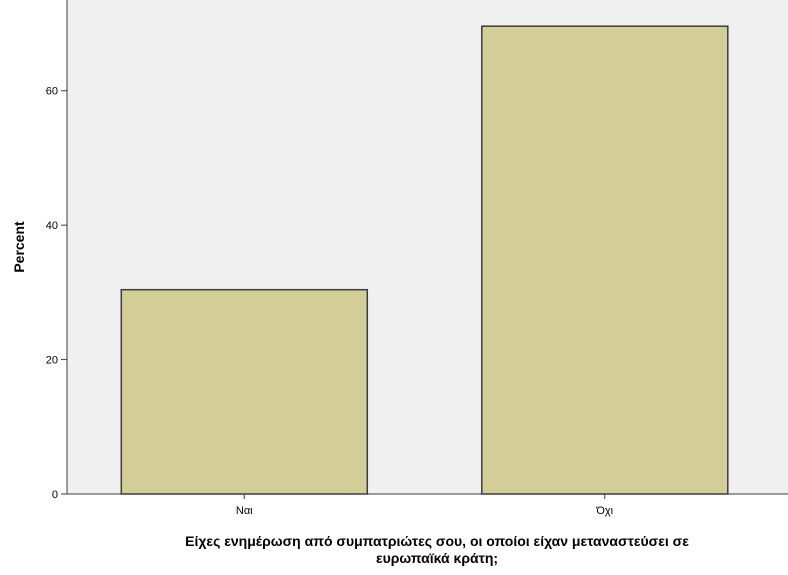  I want to click on y-axis-title: Percent, so click(19, 247).